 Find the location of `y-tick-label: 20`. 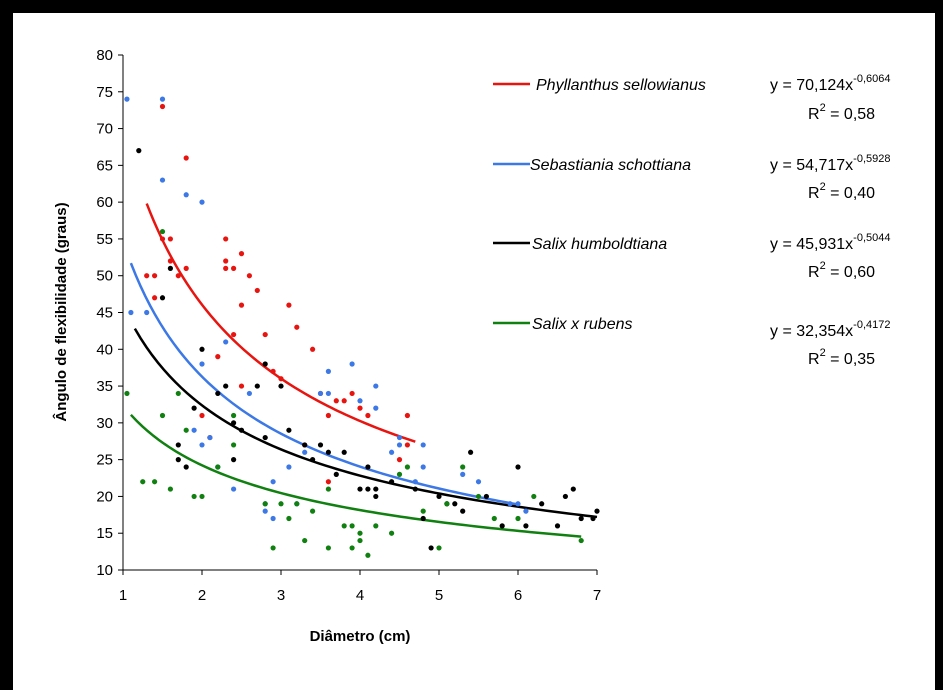

y-tick-label: 20 is located at coordinates (104, 496).